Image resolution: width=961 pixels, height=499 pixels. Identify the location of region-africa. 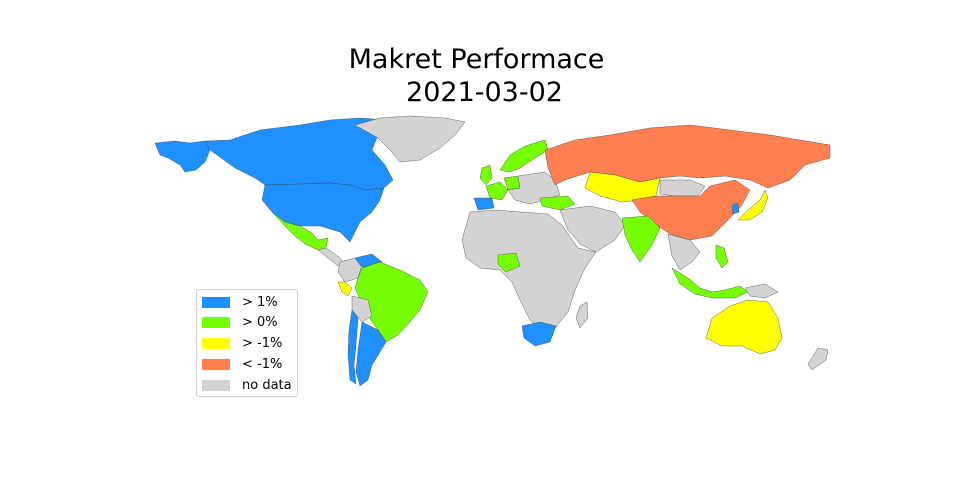
(529, 270).